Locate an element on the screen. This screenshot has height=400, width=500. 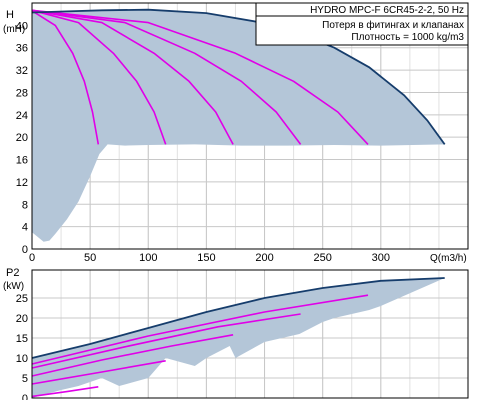
head-axis-label: H is located at coordinates (10, 15).